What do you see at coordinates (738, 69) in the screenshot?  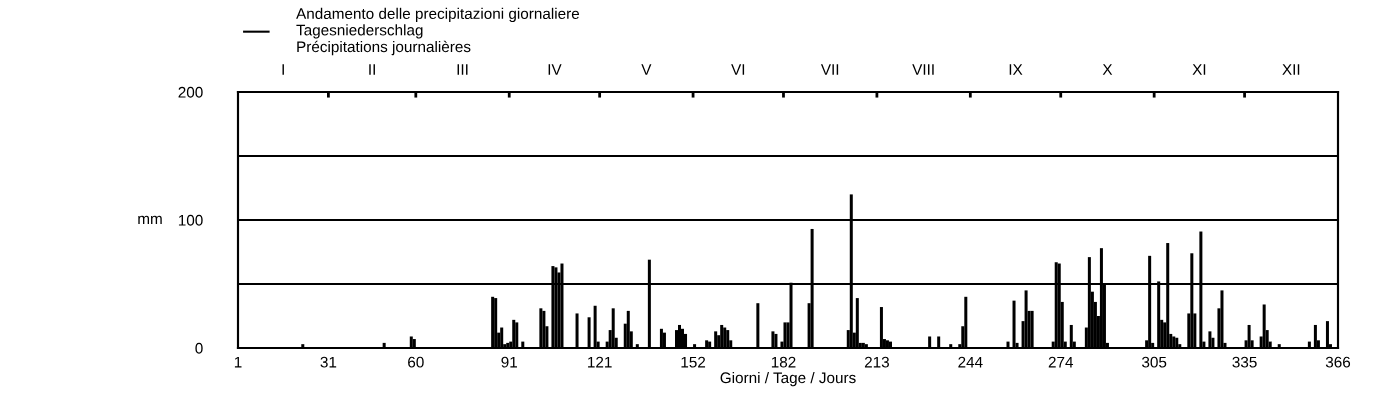 I see `text: VI` at bounding box center [738, 69].